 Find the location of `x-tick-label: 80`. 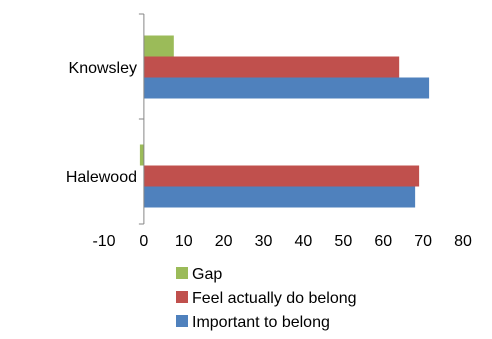

x-tick-label: 80 is located at coordinates (463, 241).